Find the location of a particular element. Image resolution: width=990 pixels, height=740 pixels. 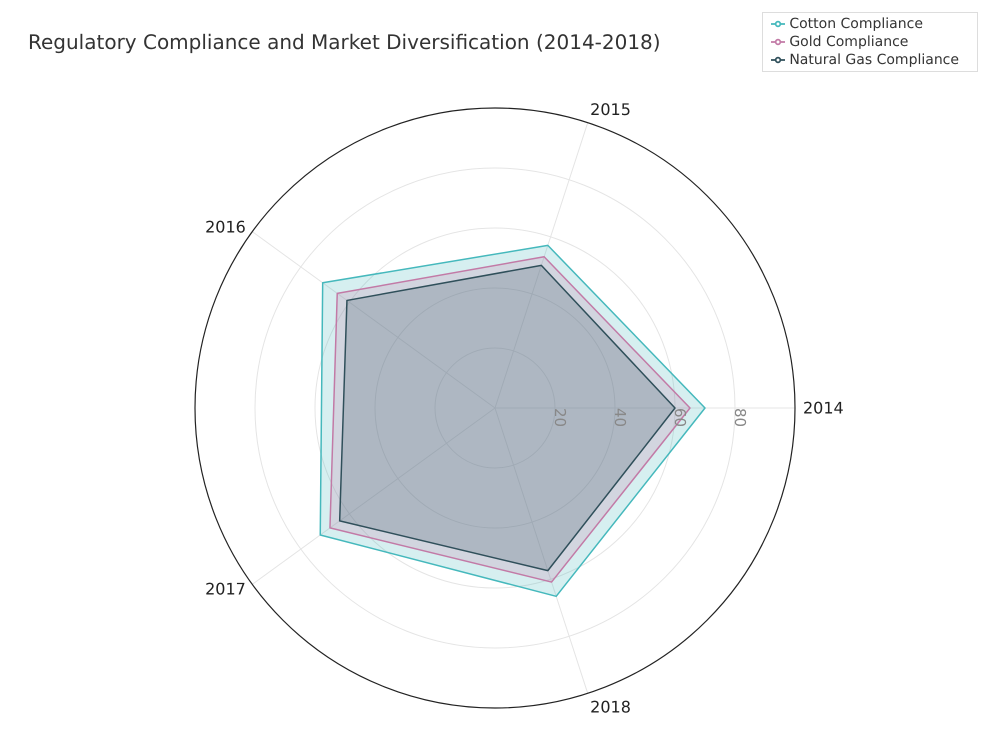

legend-label: Cotton Compliance is located at coordinates (856, 24).